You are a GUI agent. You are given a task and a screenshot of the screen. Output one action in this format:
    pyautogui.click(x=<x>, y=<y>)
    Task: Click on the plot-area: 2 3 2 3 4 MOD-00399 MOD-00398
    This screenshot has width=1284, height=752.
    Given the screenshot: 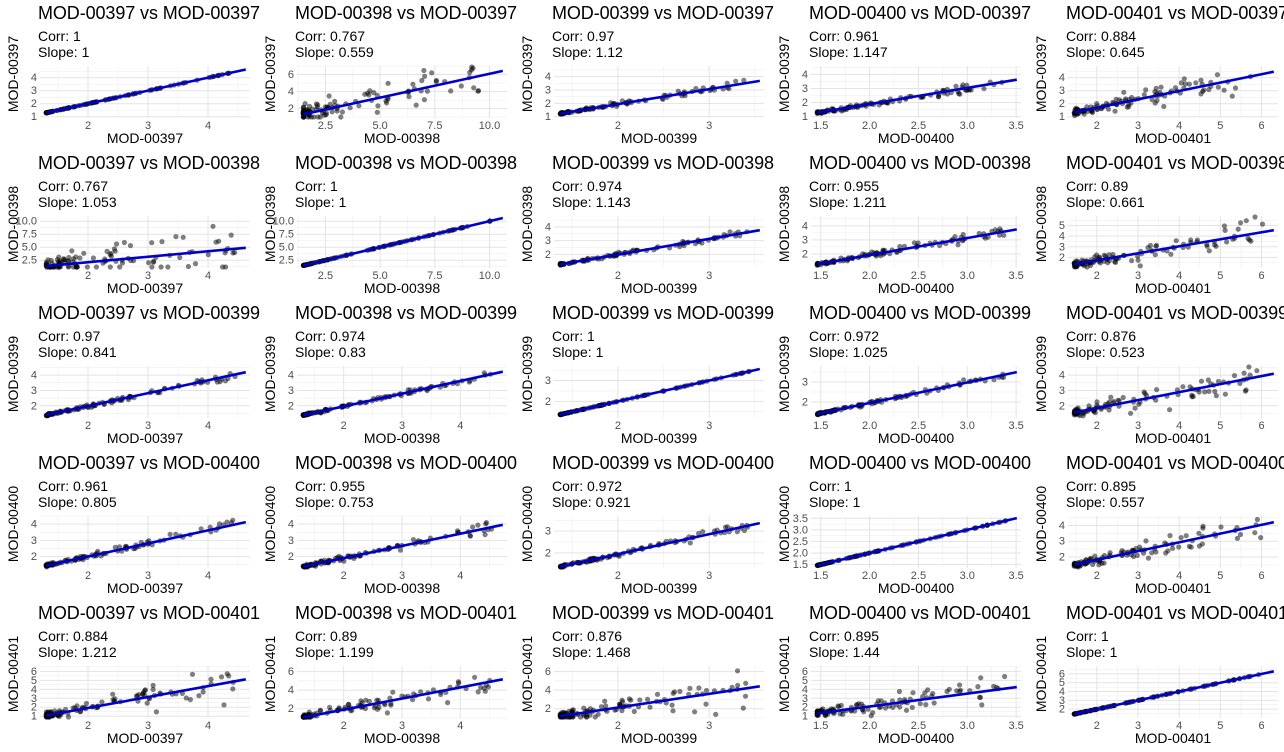 What is the action you would take?
    pyautogui.click(x=641, y=241)
    